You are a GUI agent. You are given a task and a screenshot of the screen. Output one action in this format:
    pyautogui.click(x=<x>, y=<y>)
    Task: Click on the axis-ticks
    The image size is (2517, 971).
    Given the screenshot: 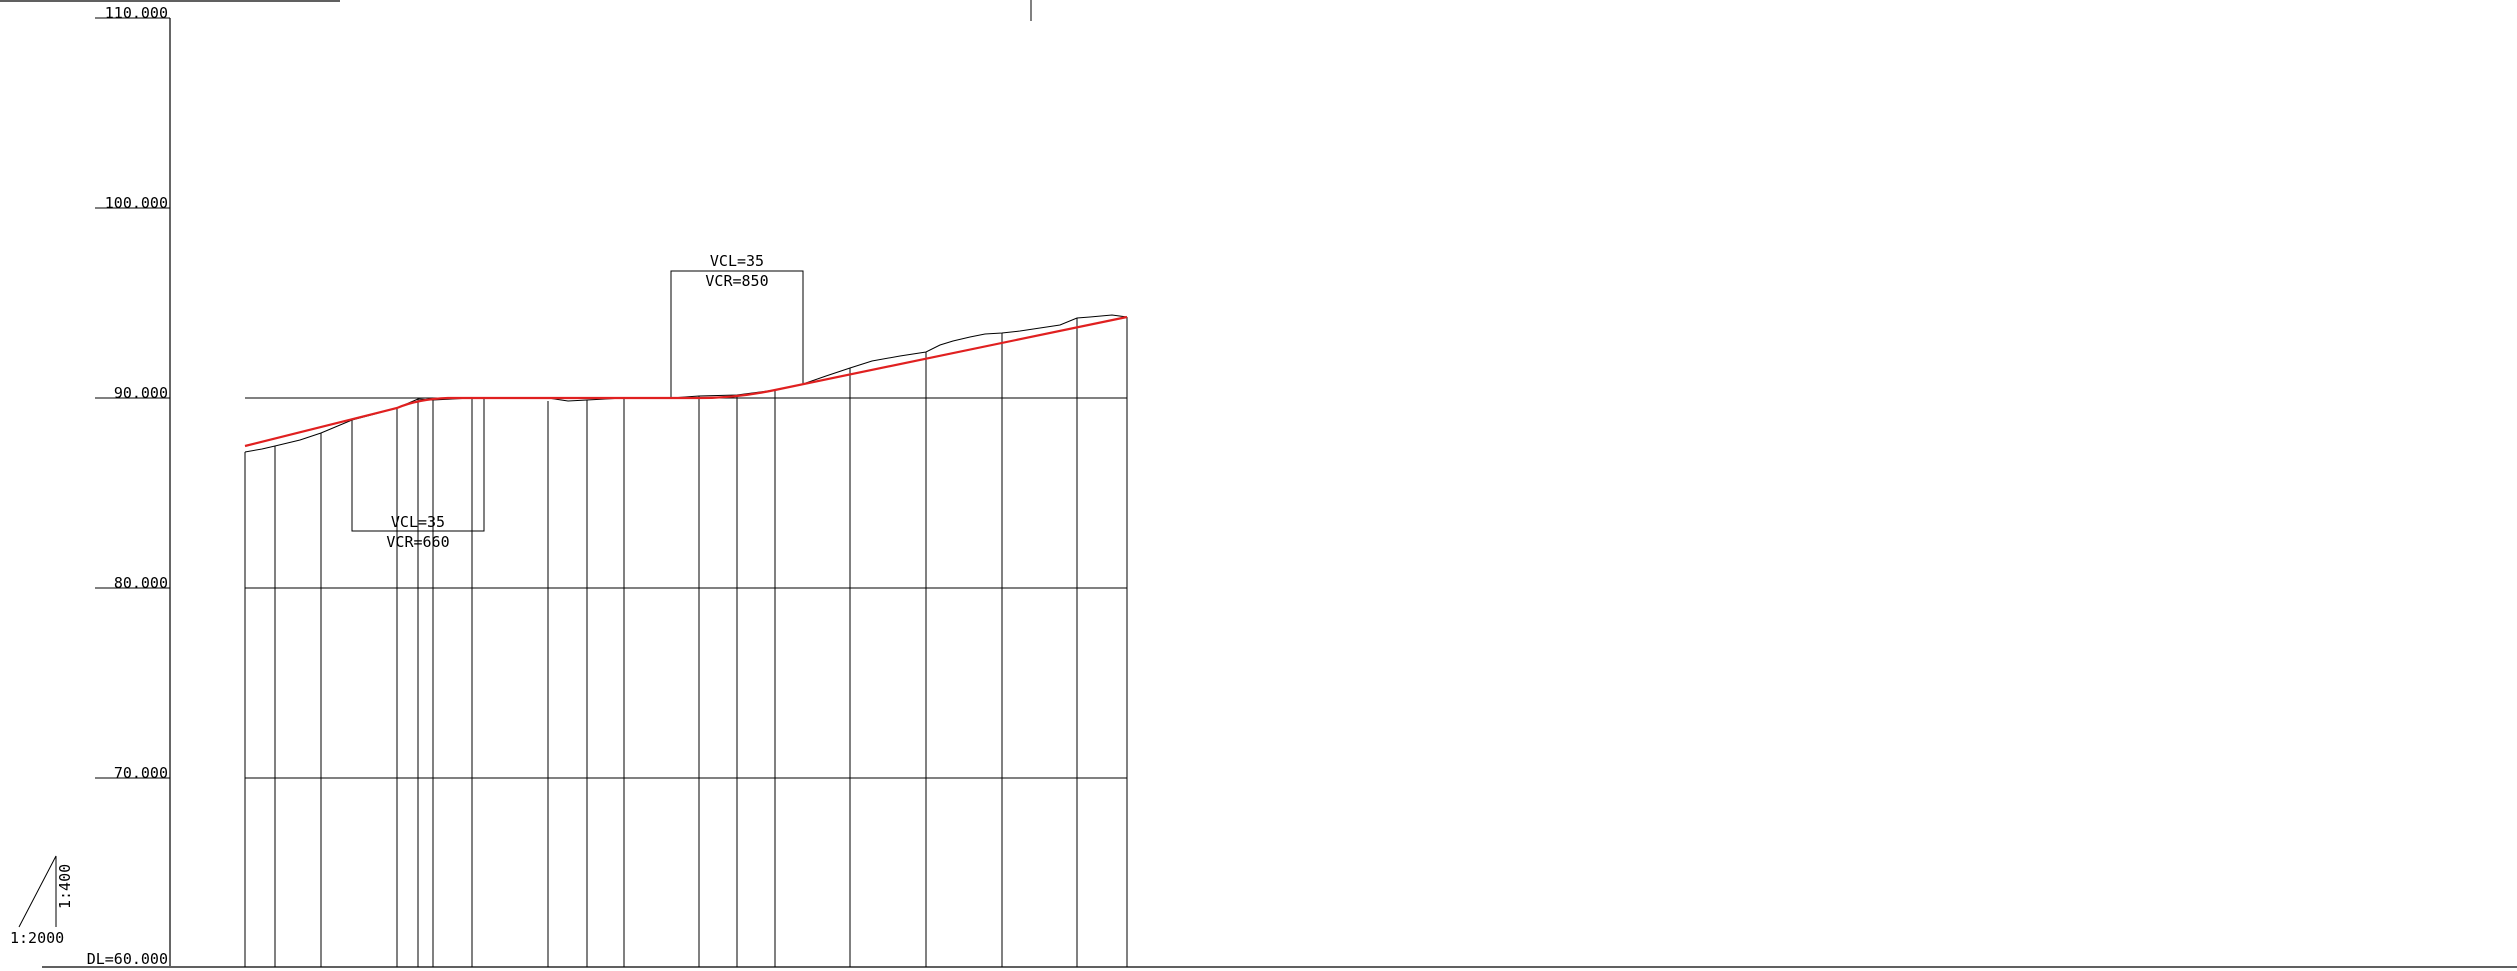 What is the action you would take?
    pyautogui.click(x=132, y=398)
    